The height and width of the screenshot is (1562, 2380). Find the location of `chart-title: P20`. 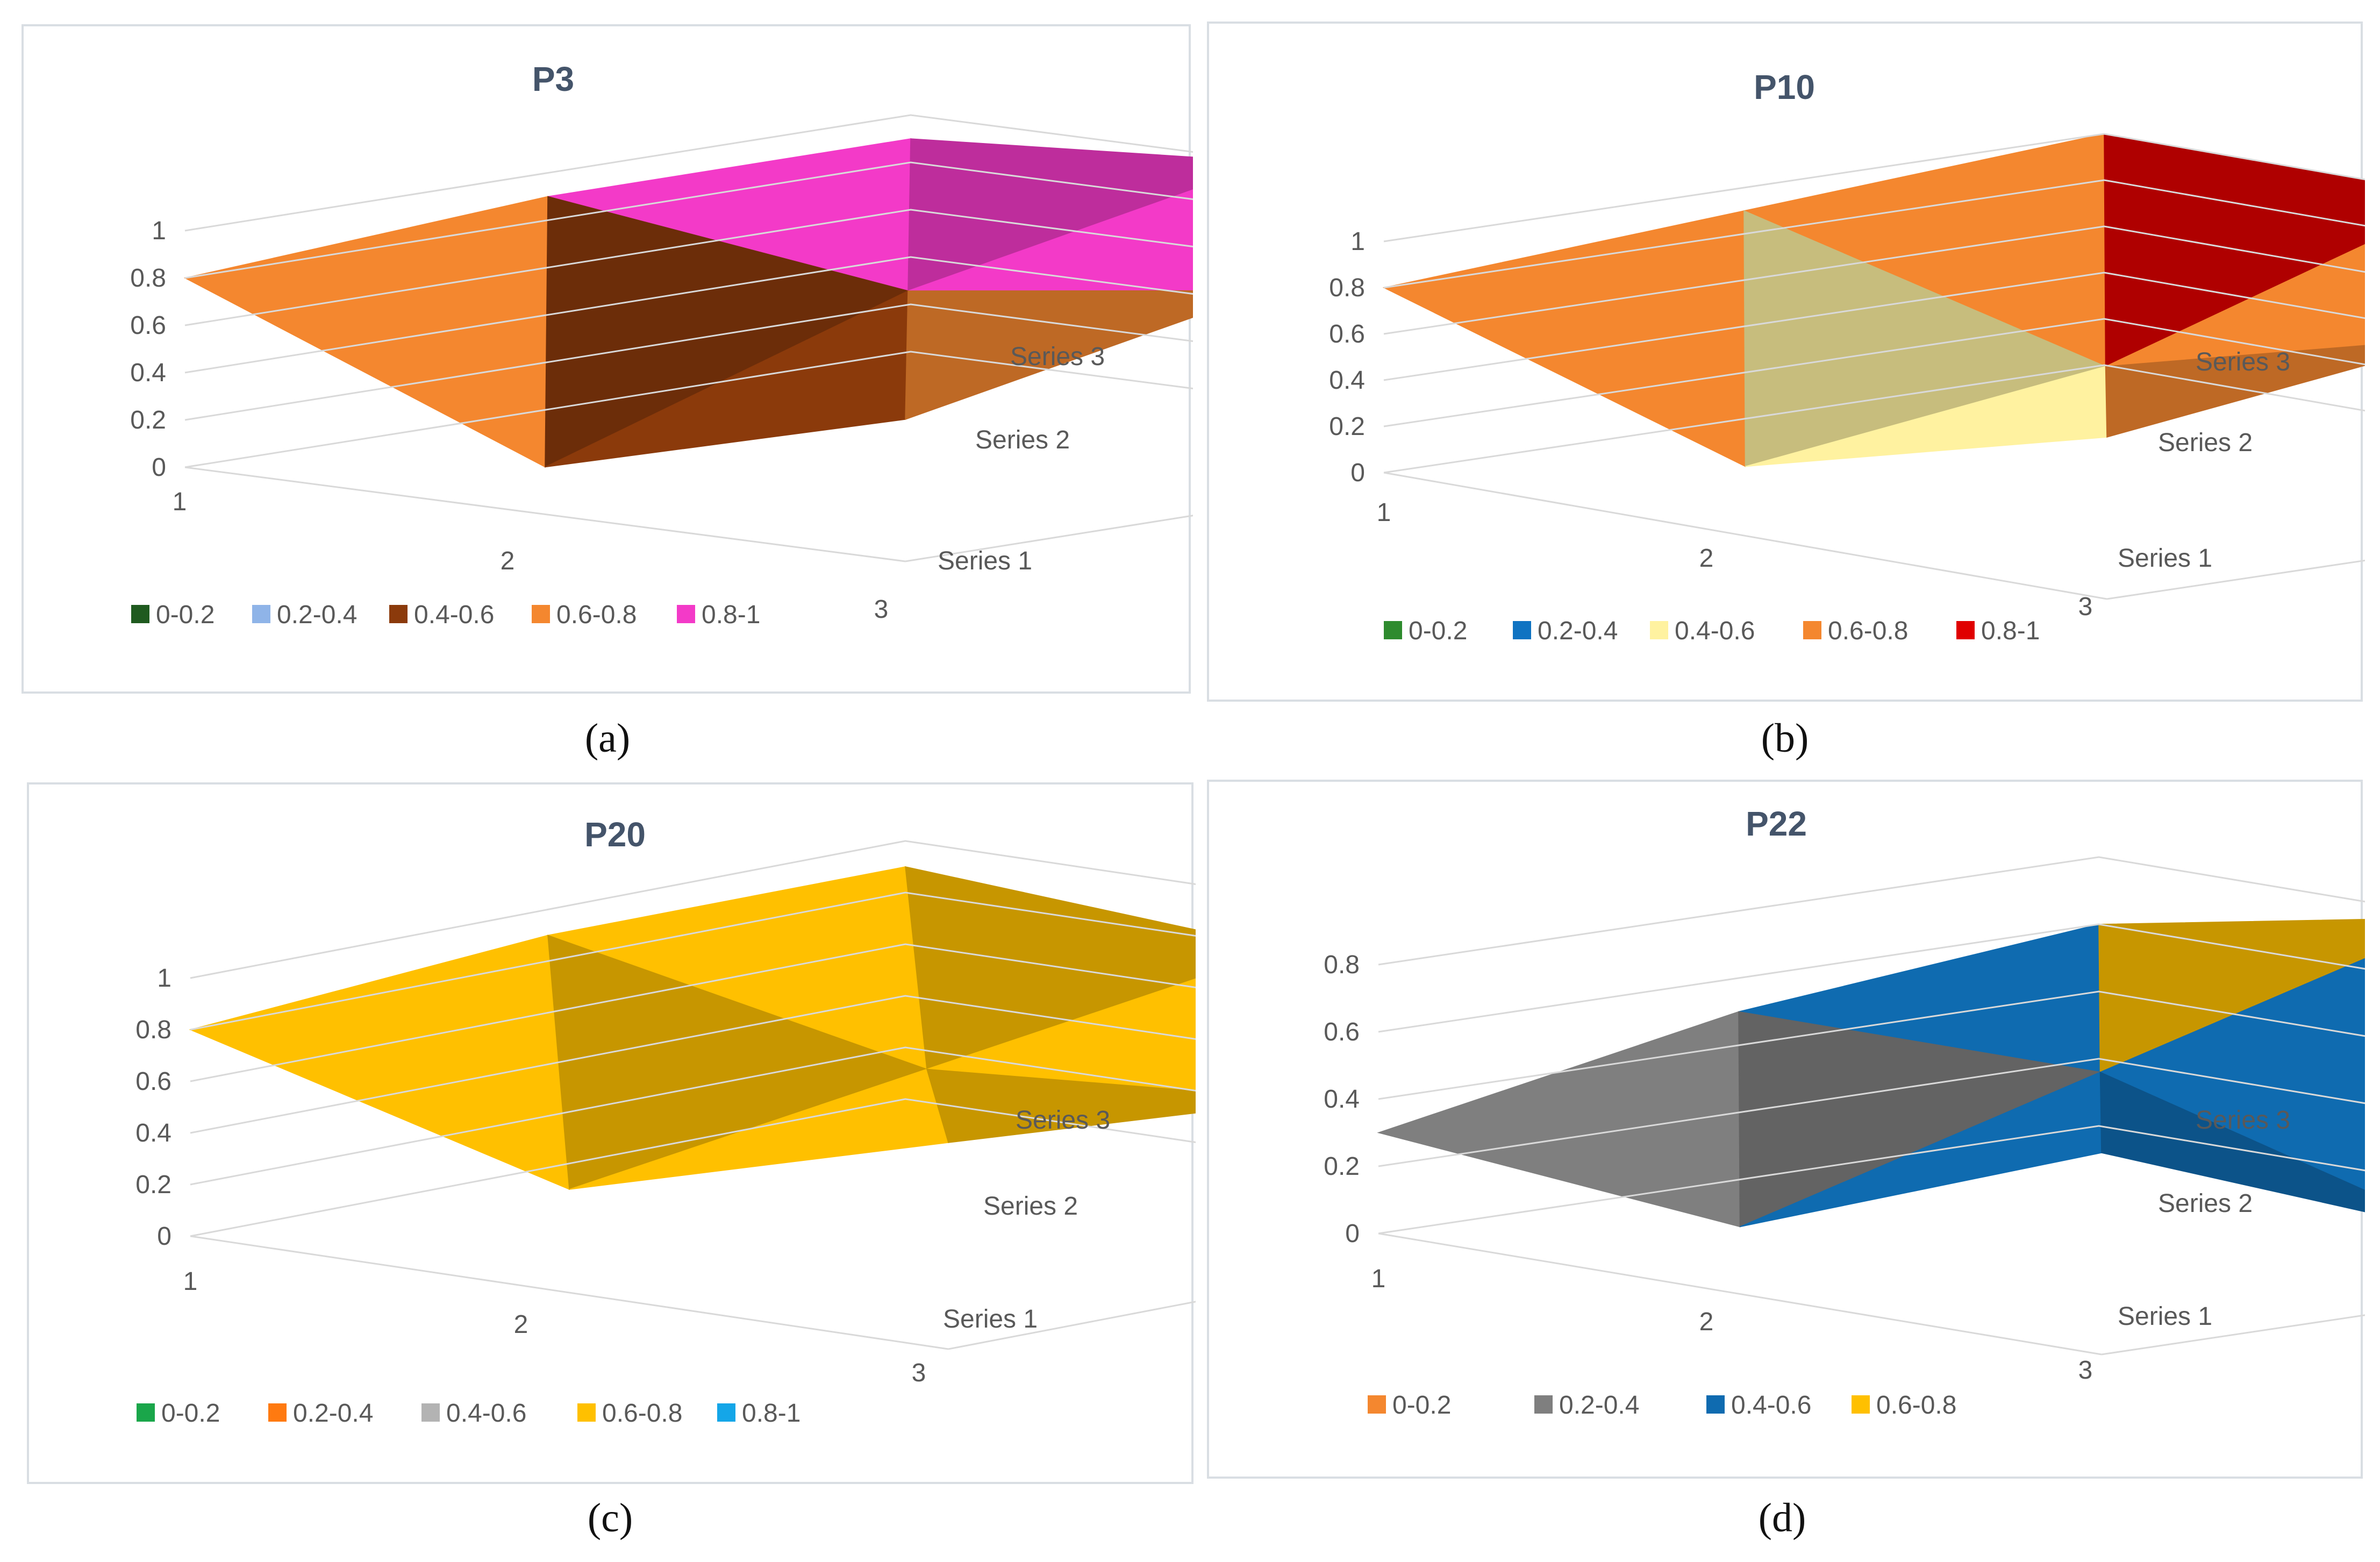

chart-title: P20 is located at coordinates (615, 835).